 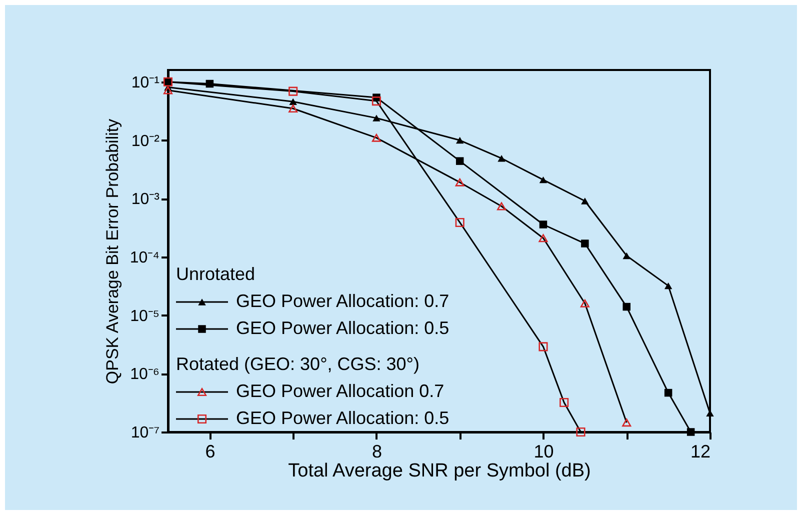 What do you see at coordinates (216, 274) in the screenshot?
I see `annotation: Unrotated` at bounding box center [216, 274].